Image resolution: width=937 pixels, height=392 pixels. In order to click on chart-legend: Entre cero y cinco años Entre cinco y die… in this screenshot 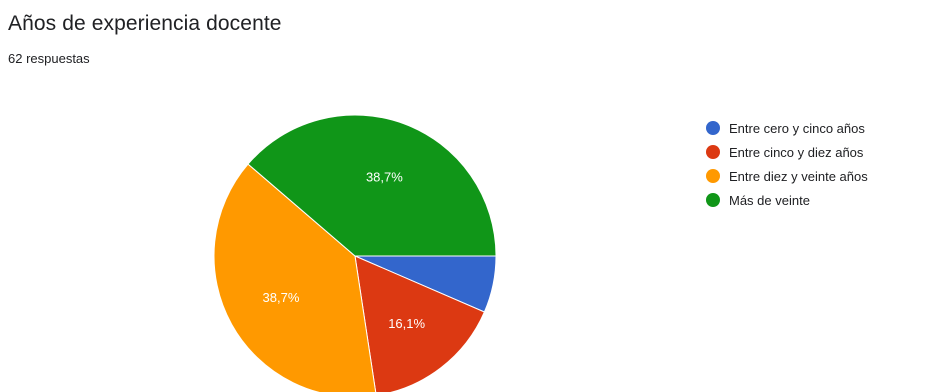, I will do `click(787, 164)`.